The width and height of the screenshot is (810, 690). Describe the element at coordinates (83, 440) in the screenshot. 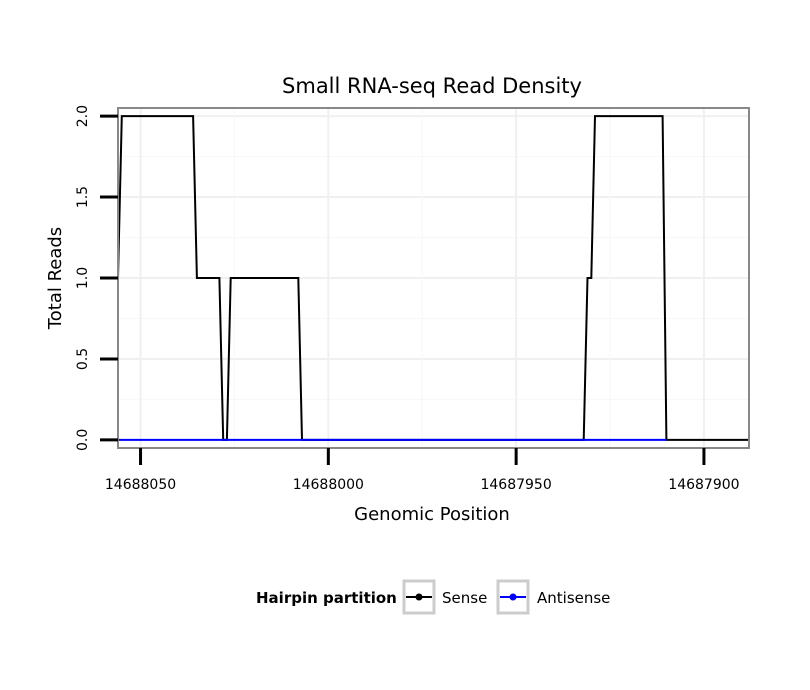

I see `y-tick-label: 0.0` at that location.